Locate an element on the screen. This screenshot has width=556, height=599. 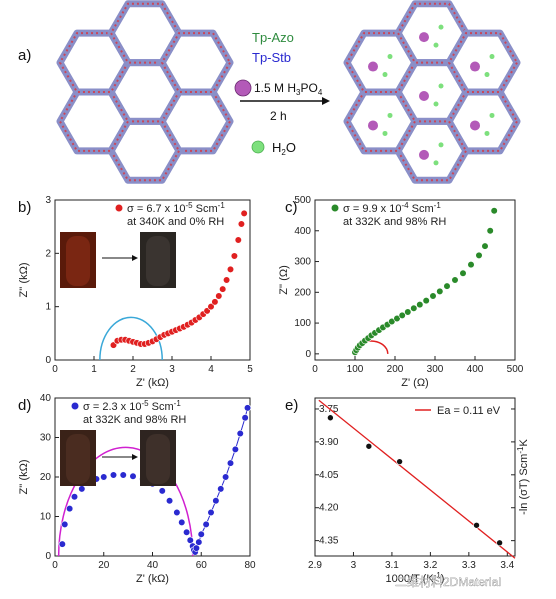
x-axis-label: 1000/T (K-1) is located at coordinates (415, 578).